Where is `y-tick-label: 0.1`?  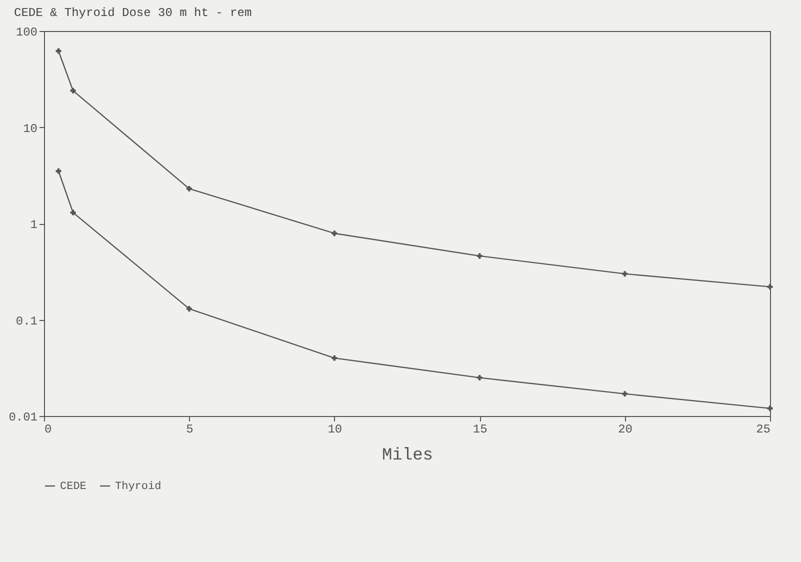
y-tick-label: 0.1 is located at coordinates (27, 321).